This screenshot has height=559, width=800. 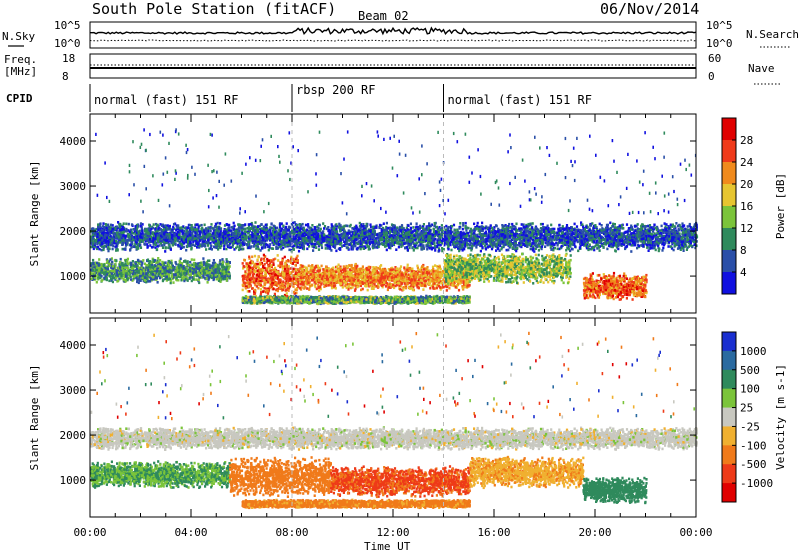 I want to click on noise-traces, so click(x=393, y=34).